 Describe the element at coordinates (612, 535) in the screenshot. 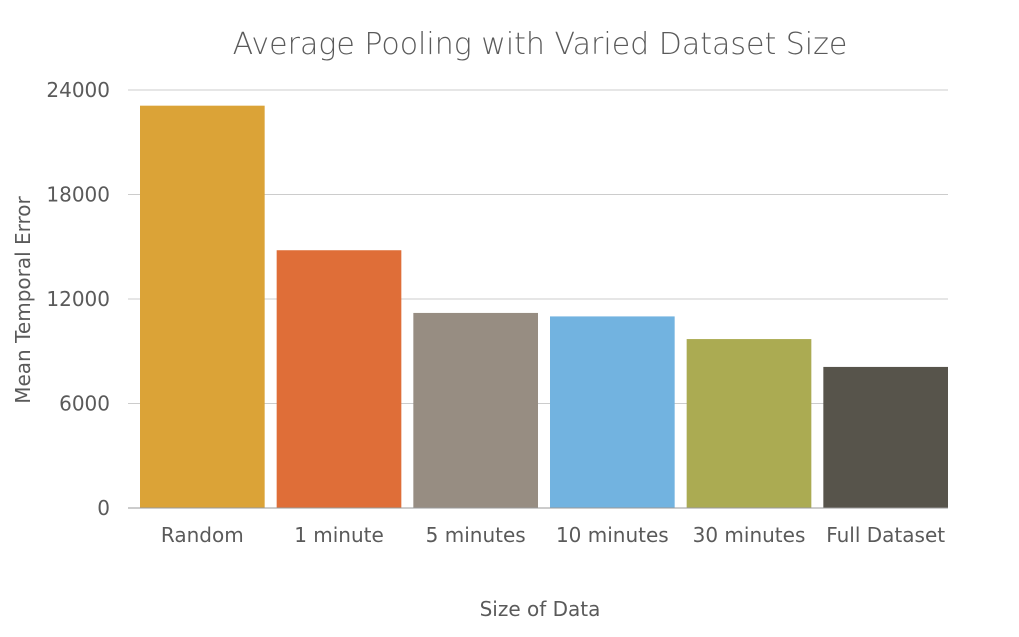

I see `x-tick-label: 10 minutes` at that location.